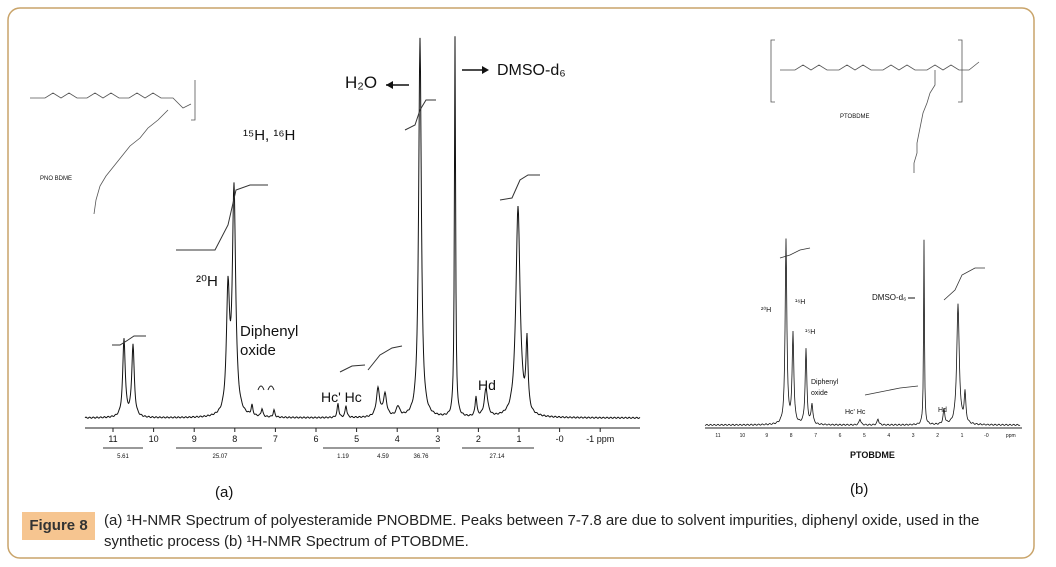 This screenshot has width=1056, height=567. Describe the element at coordinates (421, 457) in the screenshot. I see `integral-value: 36.76` at that location.